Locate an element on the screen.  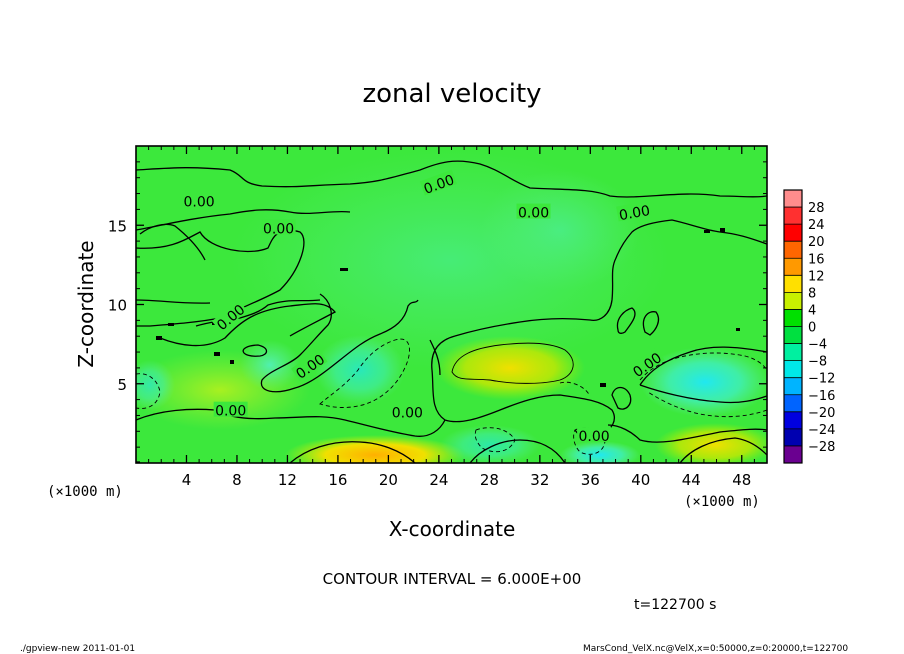
colorbar-label: −12 is located at coordinates (821, 379).